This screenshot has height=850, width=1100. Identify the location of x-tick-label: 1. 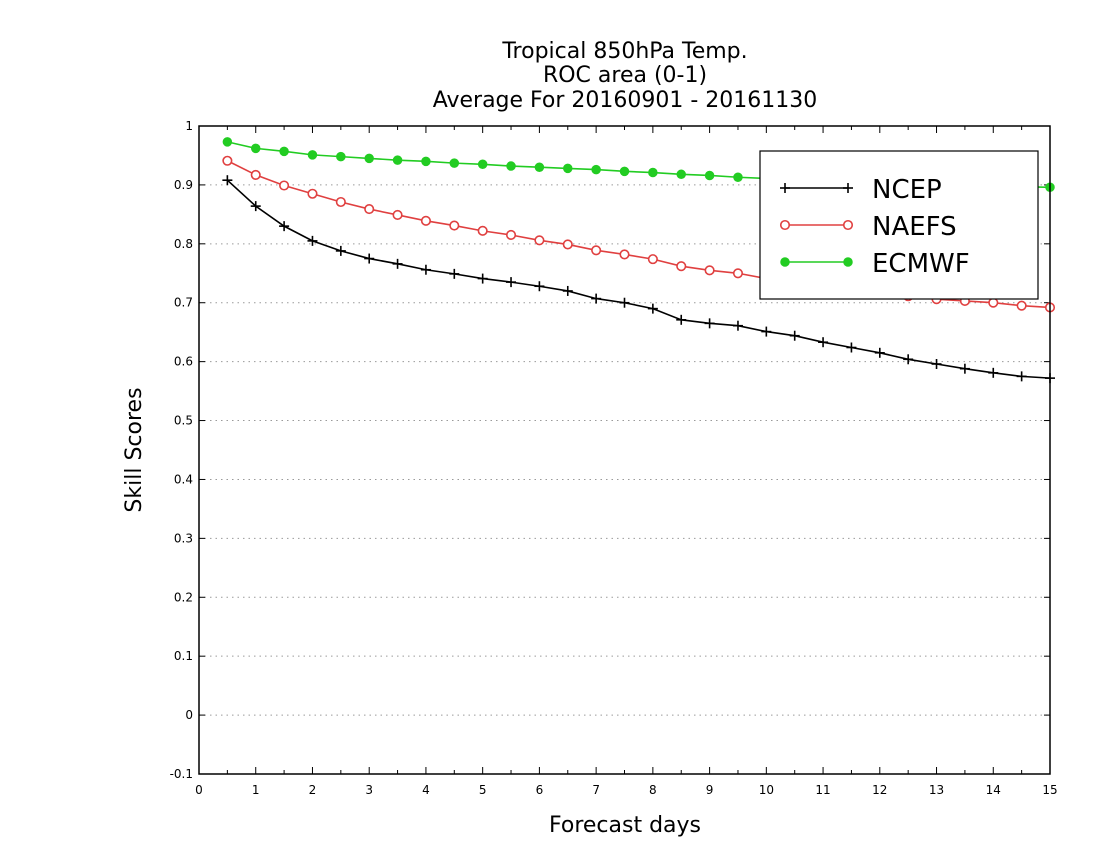
(256, 790).